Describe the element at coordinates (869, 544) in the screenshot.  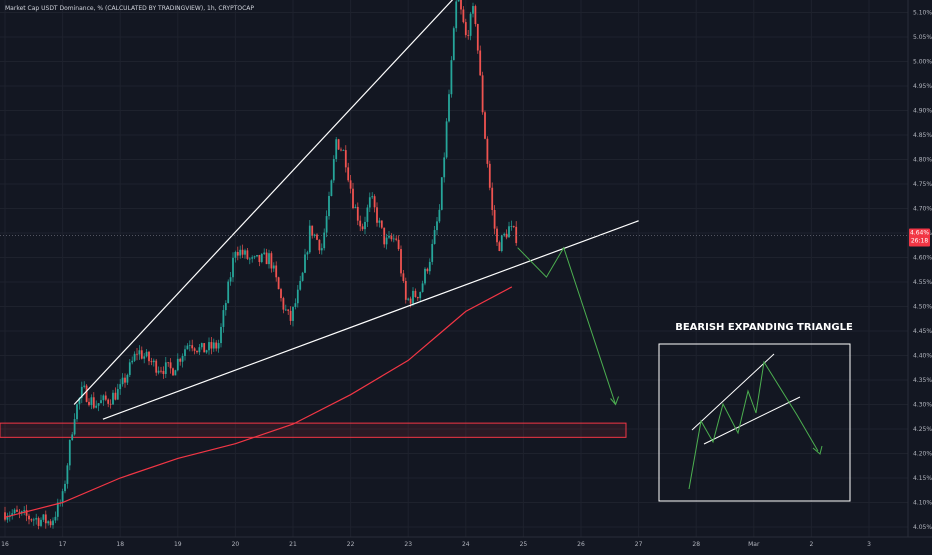
I see `x-tick-label: 3` at that location.